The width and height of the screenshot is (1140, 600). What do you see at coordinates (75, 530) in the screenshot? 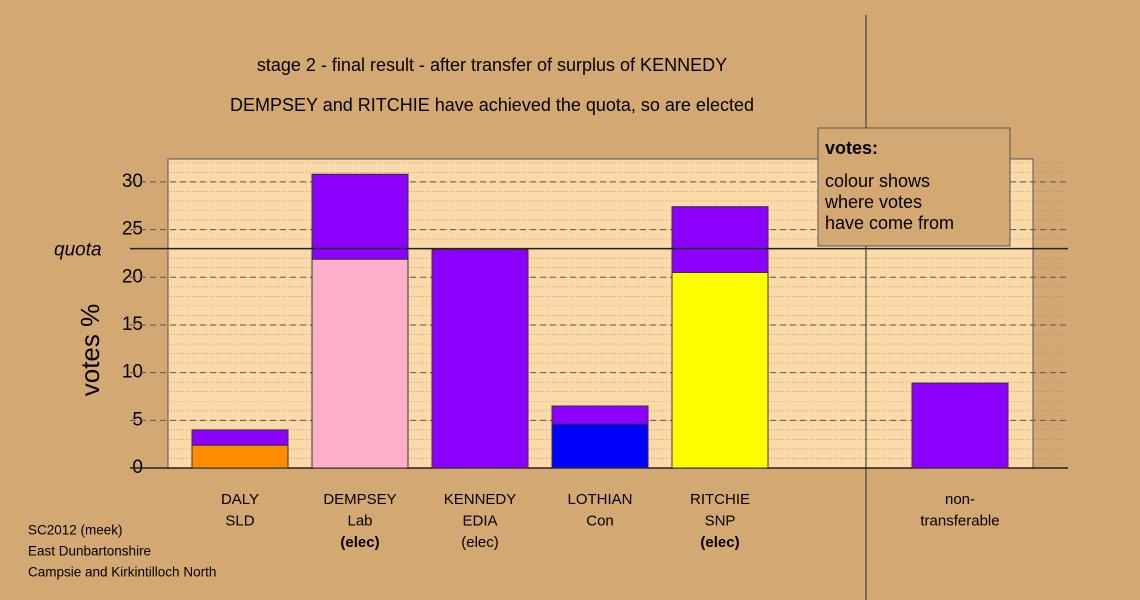
I see `footer-line: SC2012 (meek)` at bounding box center [75, 530].